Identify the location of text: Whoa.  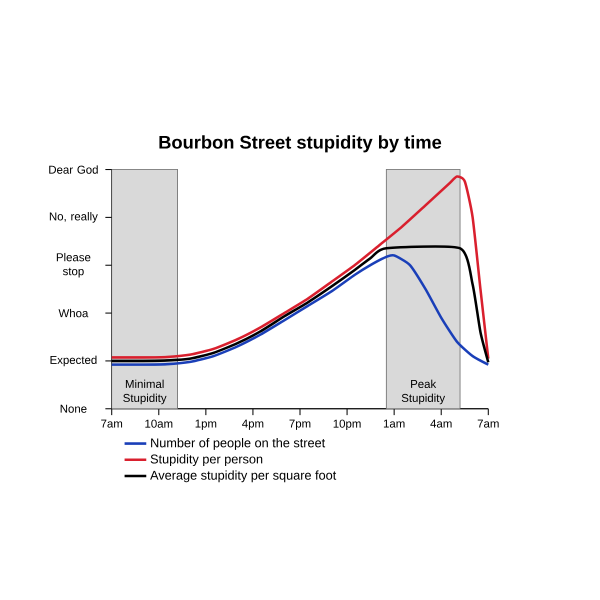
(73, 313).